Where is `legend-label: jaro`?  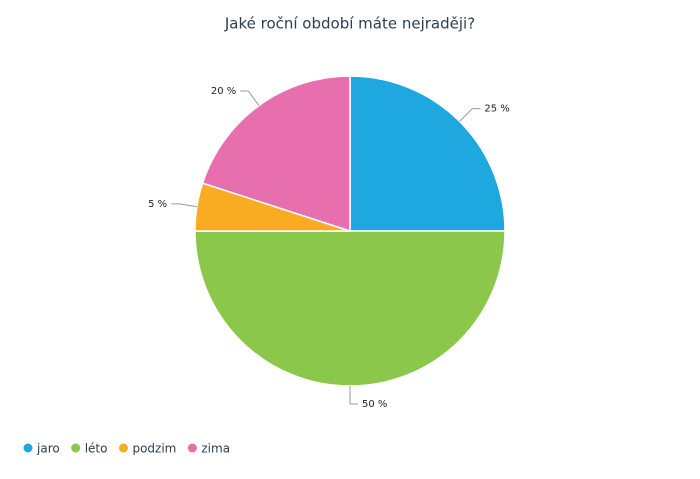
legend-label: jaro is located at coordinates (48, 449).